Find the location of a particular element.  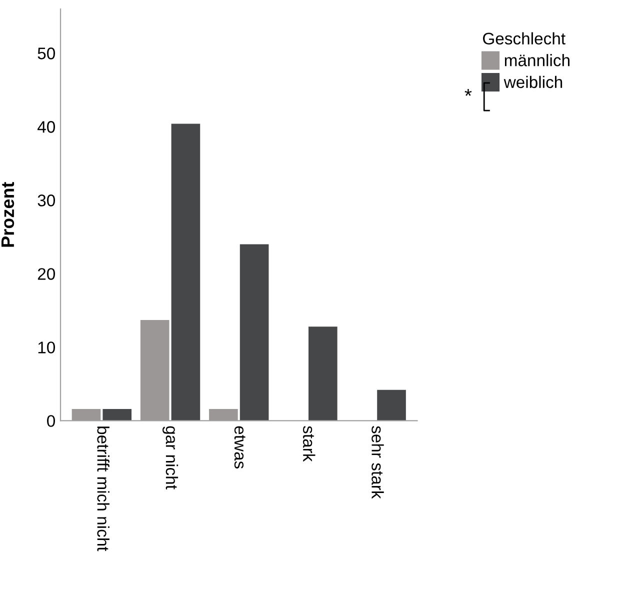

y-tick-label: 50 is located at coordinates (47, 54).